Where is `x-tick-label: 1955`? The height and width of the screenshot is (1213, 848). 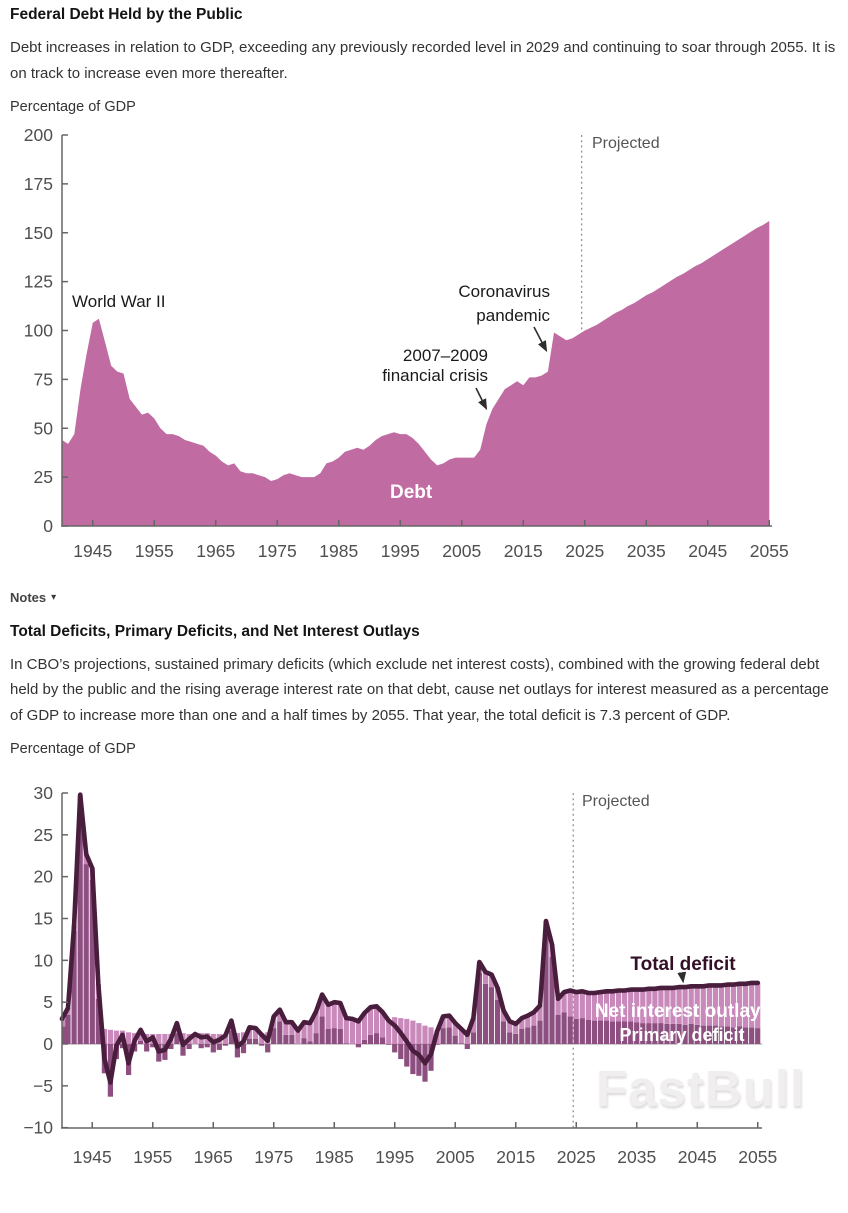 x-tick-label: 1955 is located at coordinates (154, 551).